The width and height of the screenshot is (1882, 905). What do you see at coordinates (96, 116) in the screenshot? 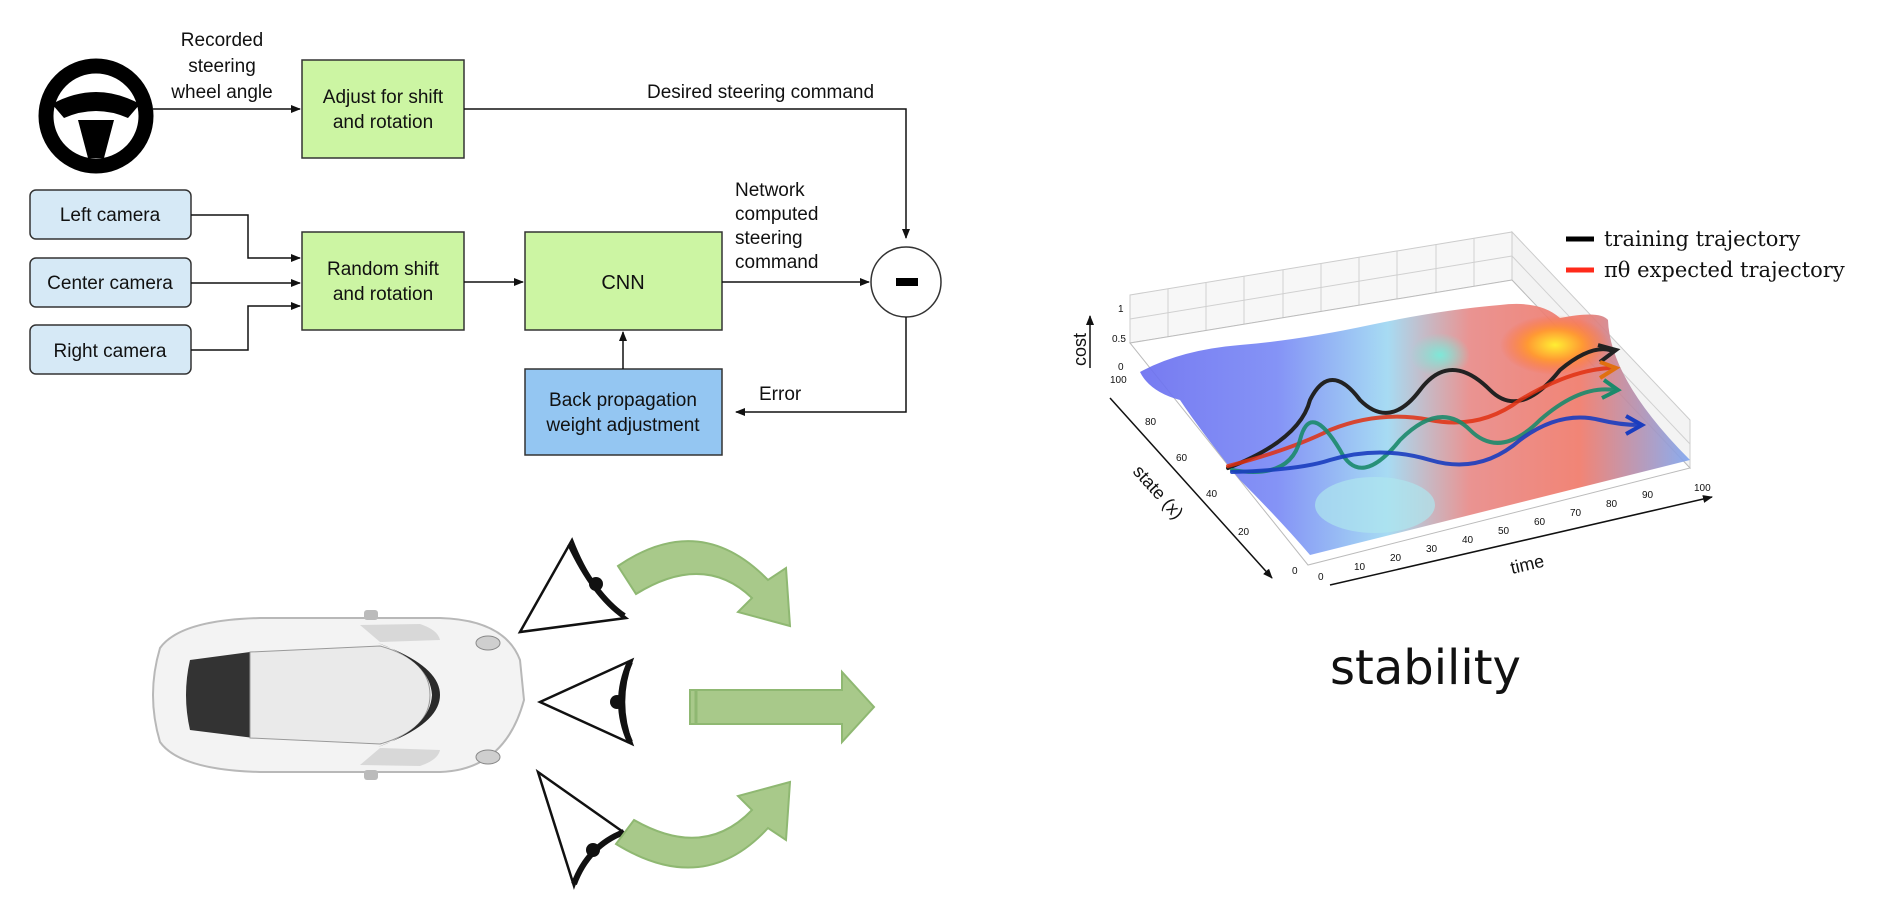
I see `steering-wheel-icon` at bounding box center [96, 116].